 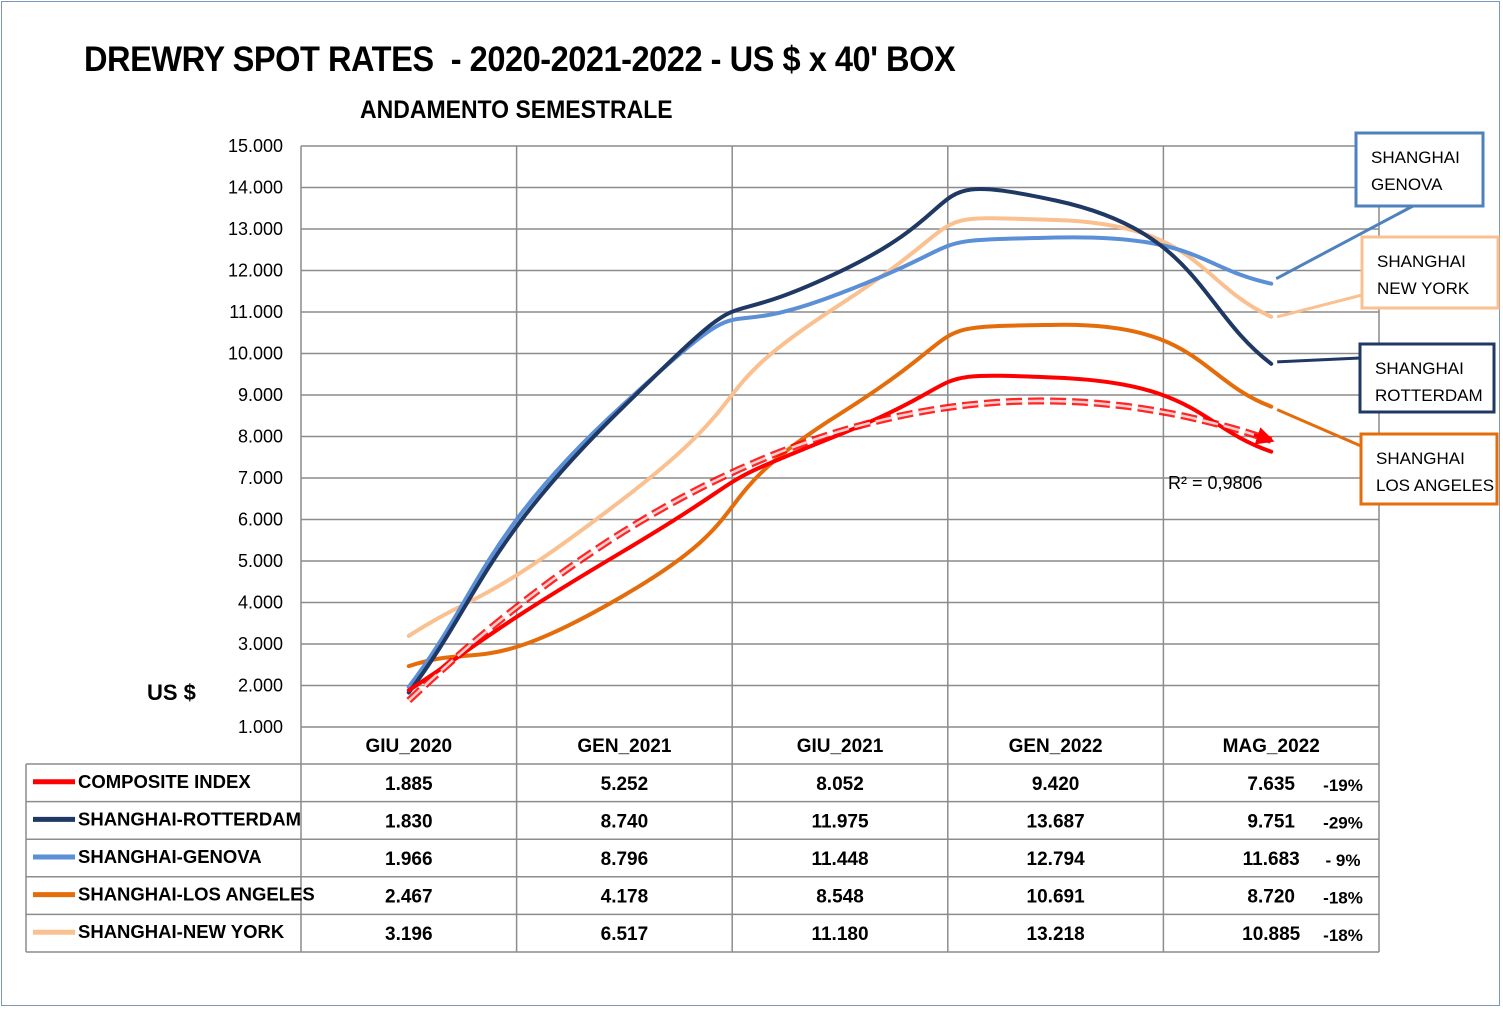 I want to click on x-tick-label: MAG_2022, so click(x=1271, y=746).